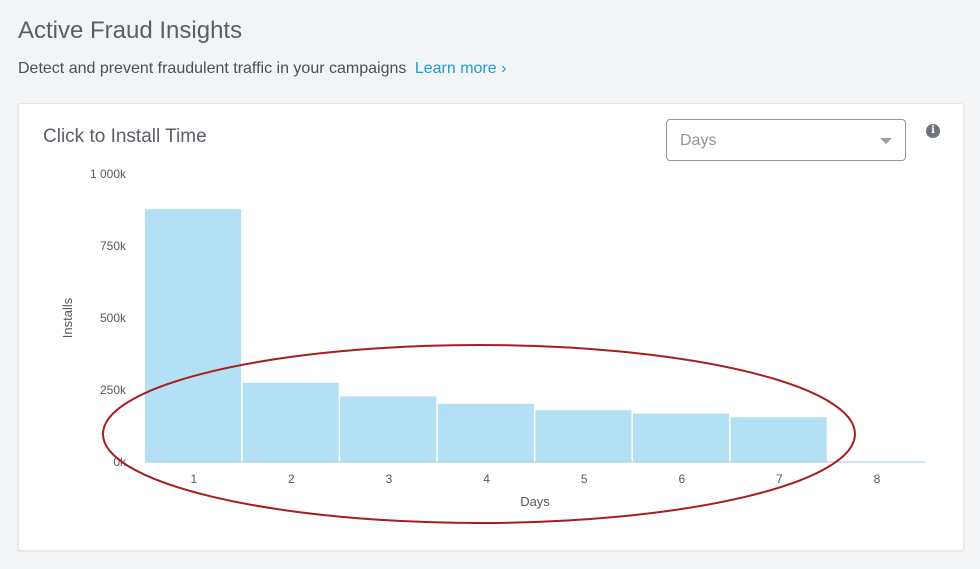 The width and height of the screenshot is (980, 569). What do you see at coordinates (130, 30) in the screenshot?
I see `page-title: Active Fraud Insights` at bounding box center [130, 30].